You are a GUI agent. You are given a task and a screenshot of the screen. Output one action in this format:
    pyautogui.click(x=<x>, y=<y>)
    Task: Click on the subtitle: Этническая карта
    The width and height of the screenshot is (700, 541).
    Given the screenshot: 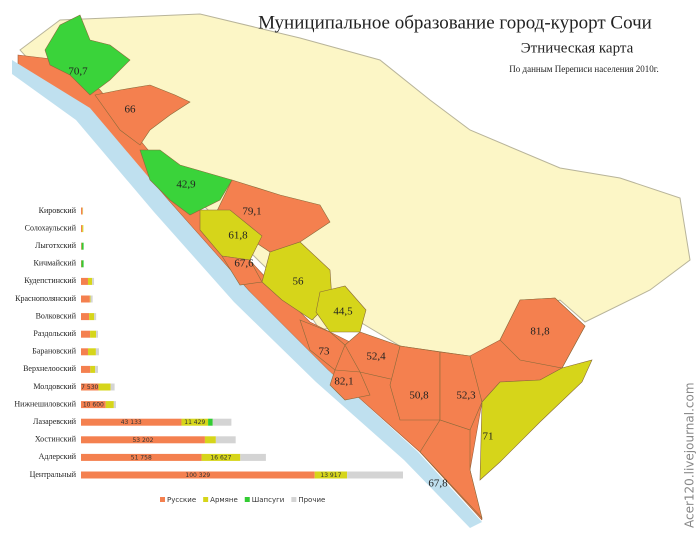 What is the action you would take?
    pyautogui.click(x=577, y=48)
    